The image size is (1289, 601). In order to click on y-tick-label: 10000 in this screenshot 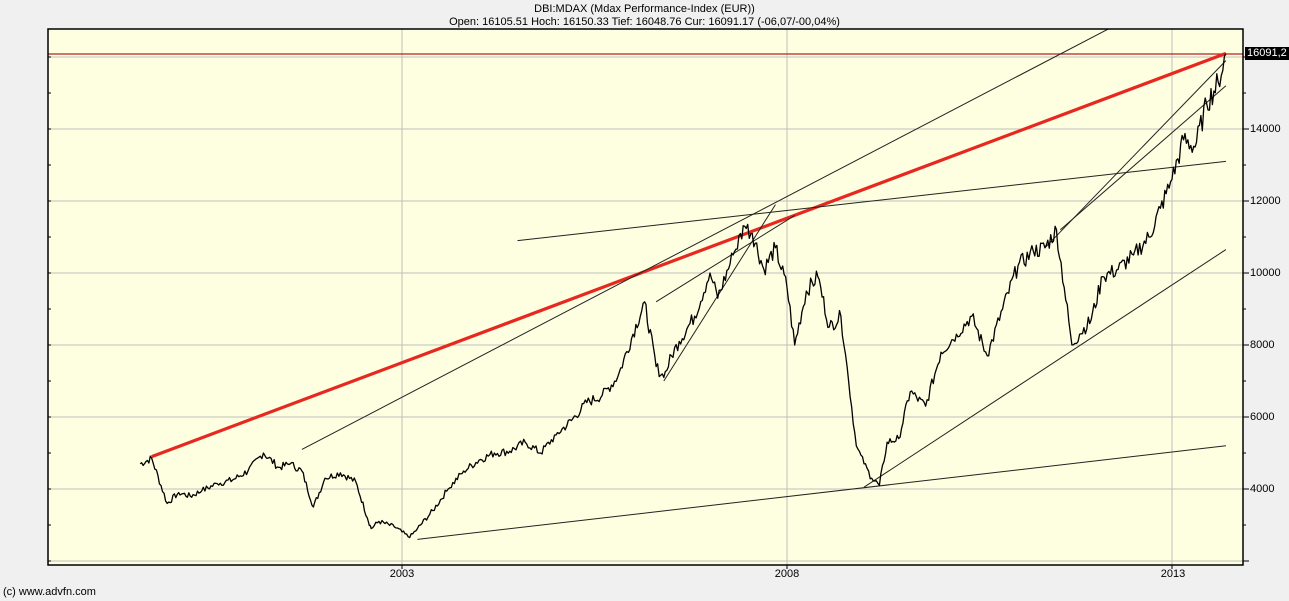, I will do `click(1265, 273)`.